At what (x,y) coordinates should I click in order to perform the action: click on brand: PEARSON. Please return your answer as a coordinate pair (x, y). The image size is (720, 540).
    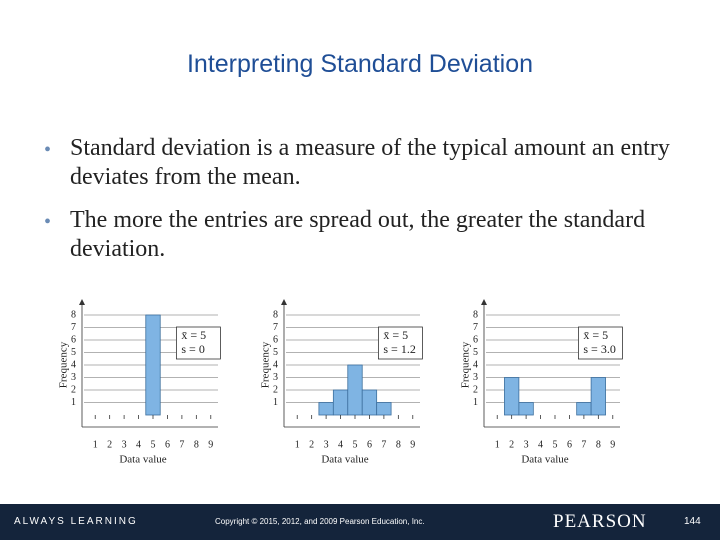
    Looking at the image, I should click on (600, 521).